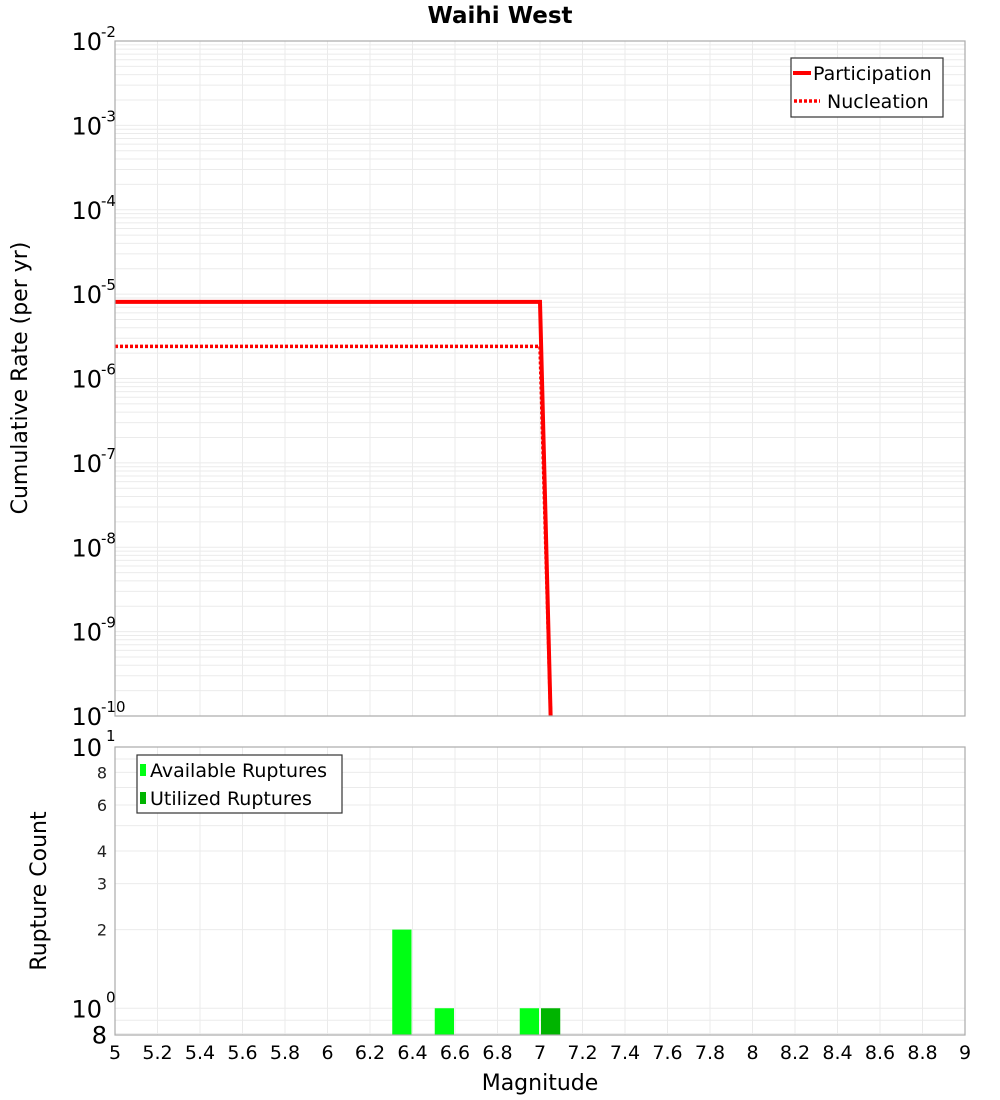  I want to click on x-tick-label: 6.4, so click(412, 1053).